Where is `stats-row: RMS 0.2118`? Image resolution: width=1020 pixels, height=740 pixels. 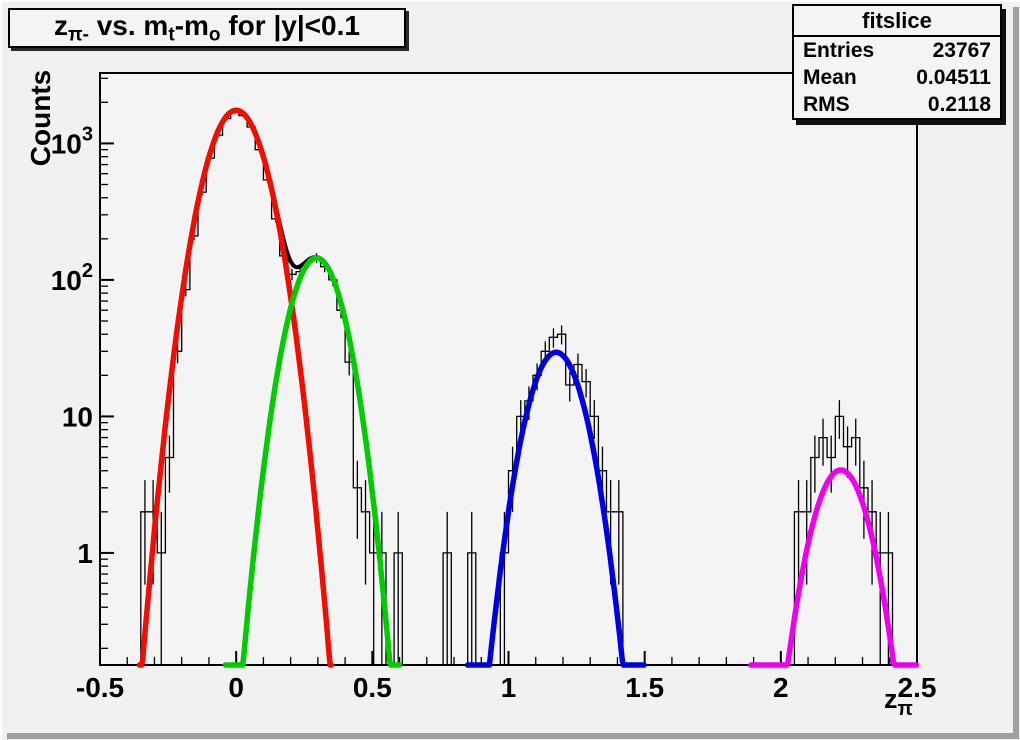
stats-row: RMS 0.2118 is located at coordinates (897, 104).